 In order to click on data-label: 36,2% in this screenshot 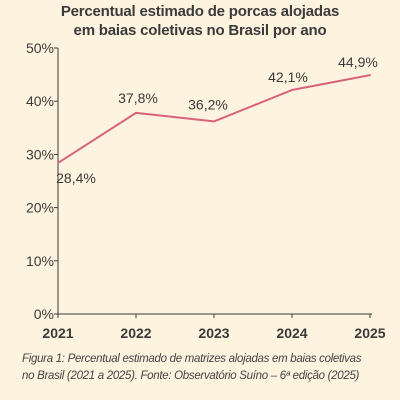, I will do `click(208, 104)`.